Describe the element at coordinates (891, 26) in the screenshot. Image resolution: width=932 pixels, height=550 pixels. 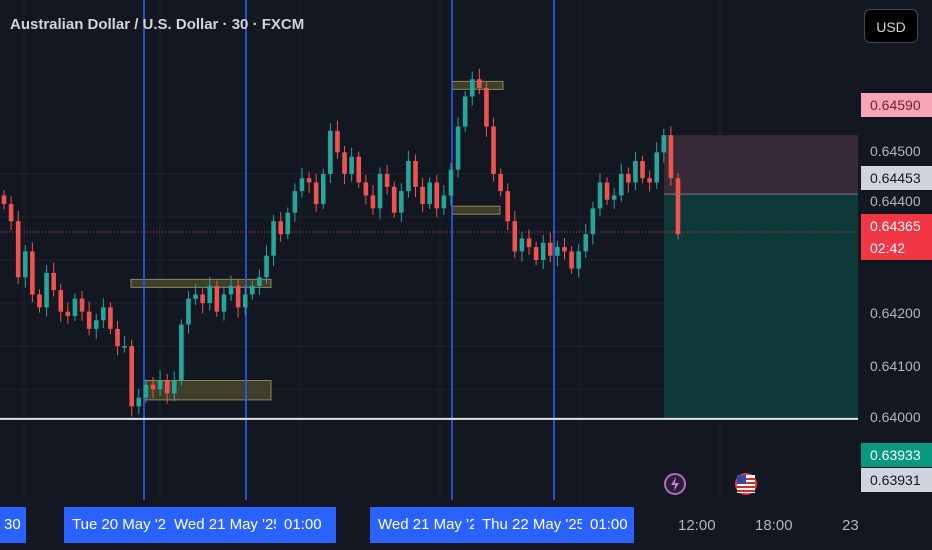
I see `currency-button: USD` at that location.